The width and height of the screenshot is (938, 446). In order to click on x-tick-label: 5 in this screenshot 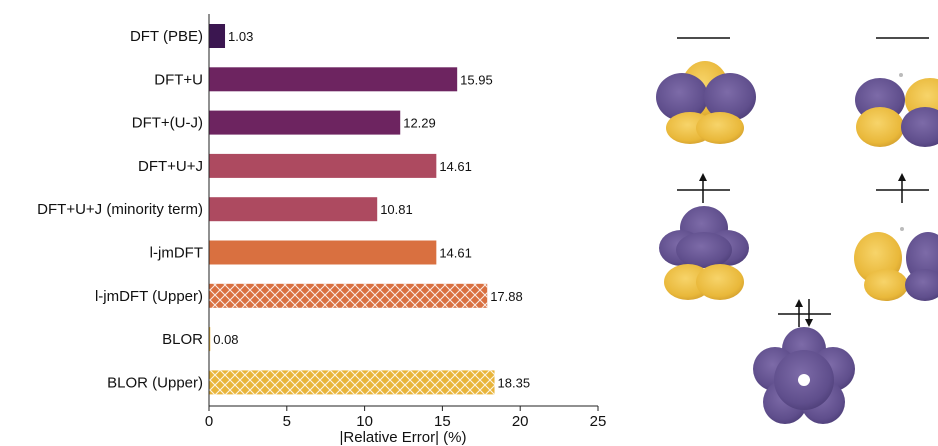, I will do `click(287, 421)`.